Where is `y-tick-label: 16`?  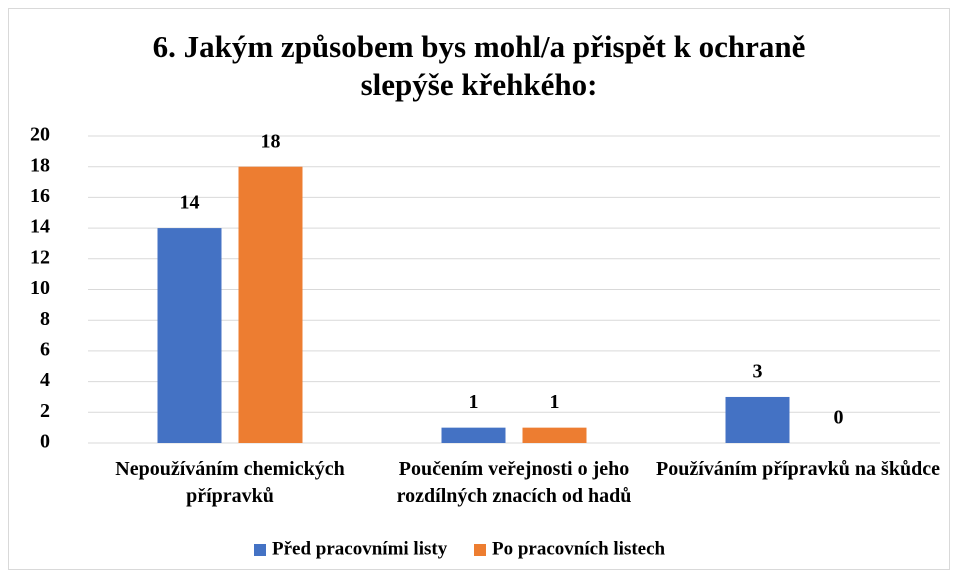
y-tick-label: 16 is located at coordinates (40, 196).